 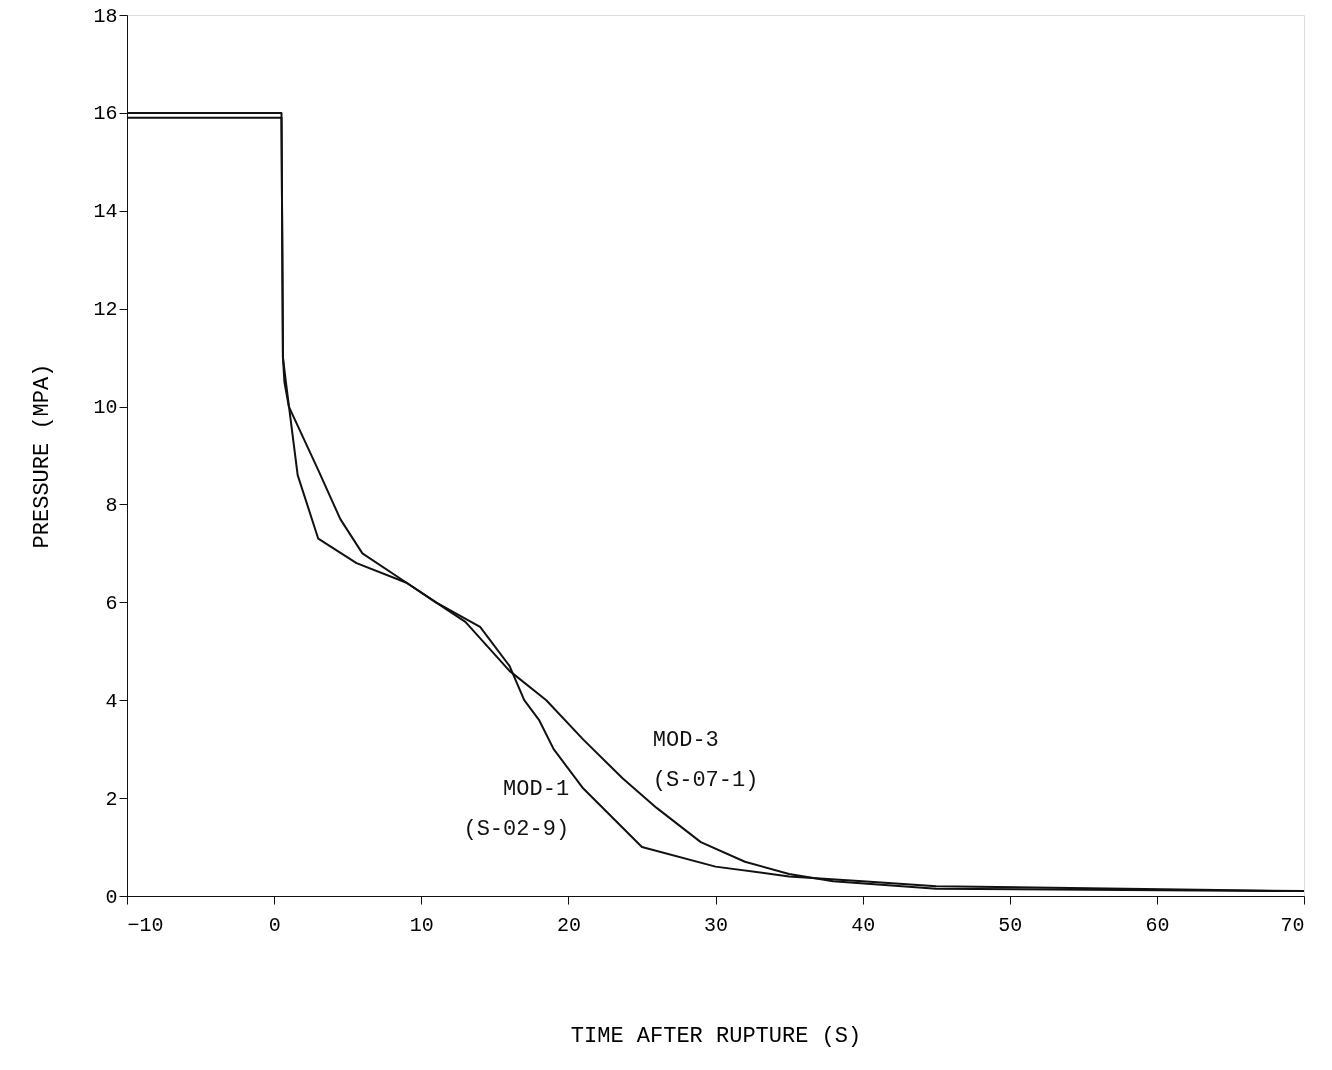 What do you see at coordinates (105, 310) in the screenshot?
I see `y-tick-label: 12` at bounding box center [105, 310].